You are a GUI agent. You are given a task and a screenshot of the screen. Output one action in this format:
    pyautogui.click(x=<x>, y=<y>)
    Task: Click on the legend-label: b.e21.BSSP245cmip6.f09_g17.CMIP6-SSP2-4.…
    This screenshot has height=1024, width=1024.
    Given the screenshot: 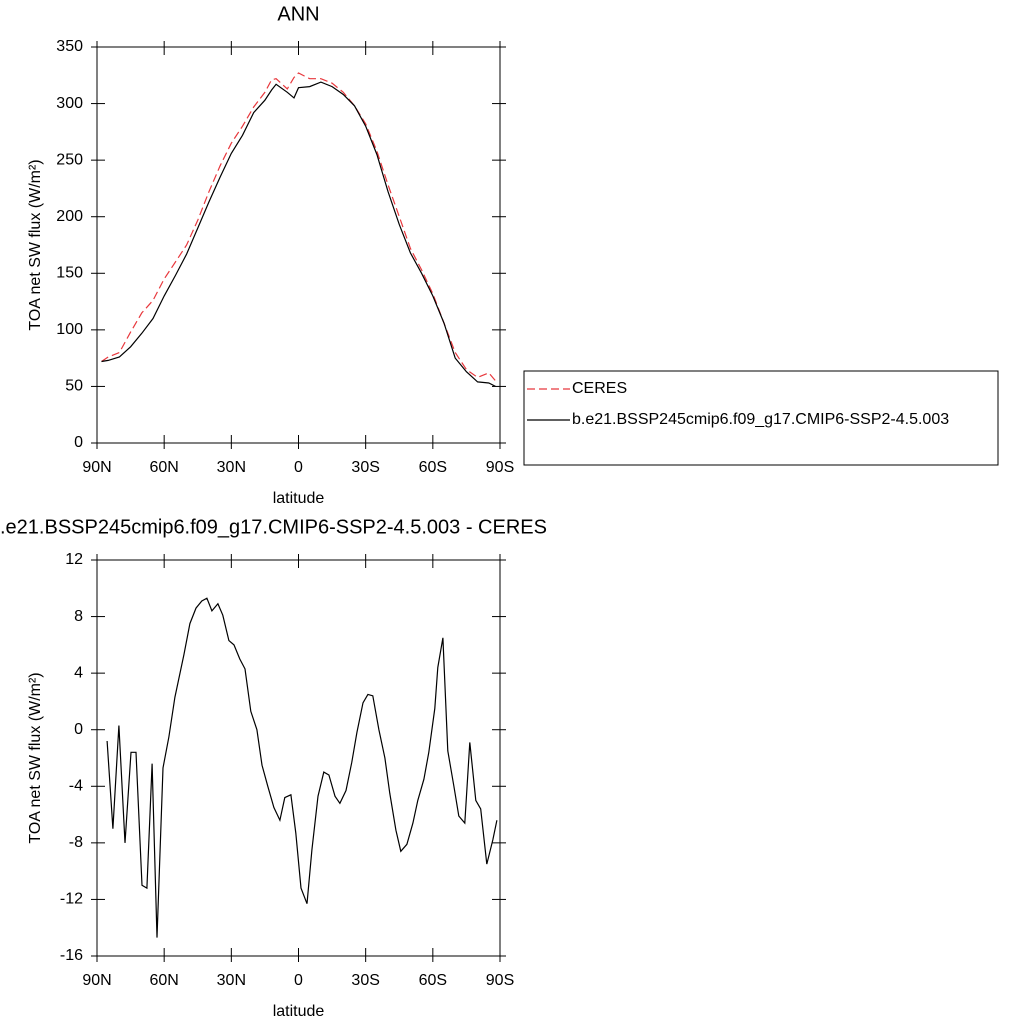 What is the action you would take?
    pyautogui.click(x=760, y=419)
    